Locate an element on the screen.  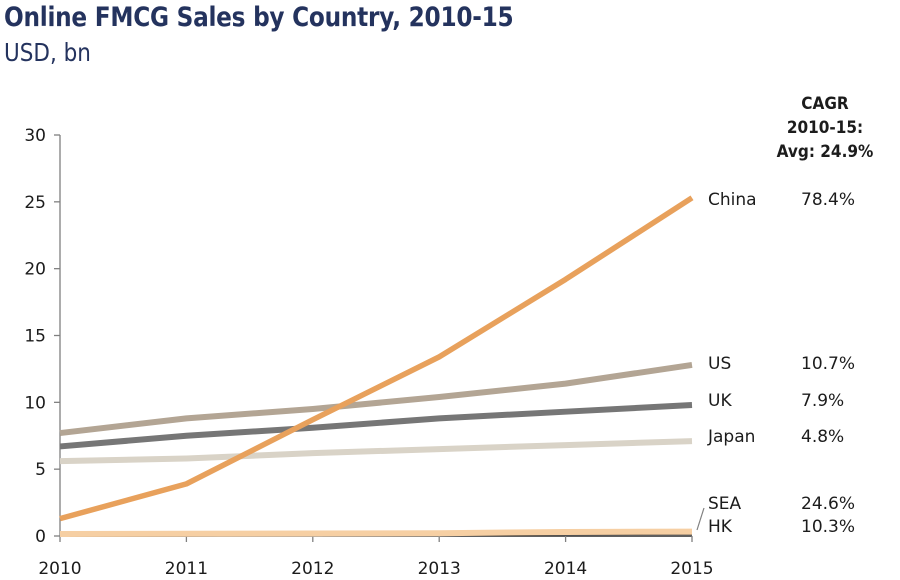
cagr-value-hk: 10.3% is located at coordinates (828, 527).